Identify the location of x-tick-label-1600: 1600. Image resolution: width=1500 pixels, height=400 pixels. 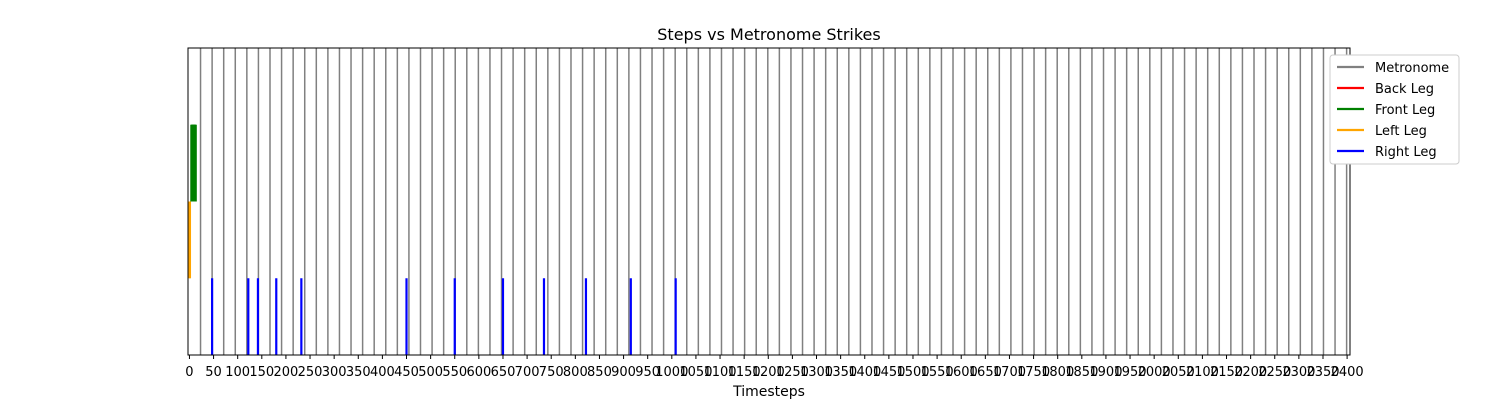
(961, 372).